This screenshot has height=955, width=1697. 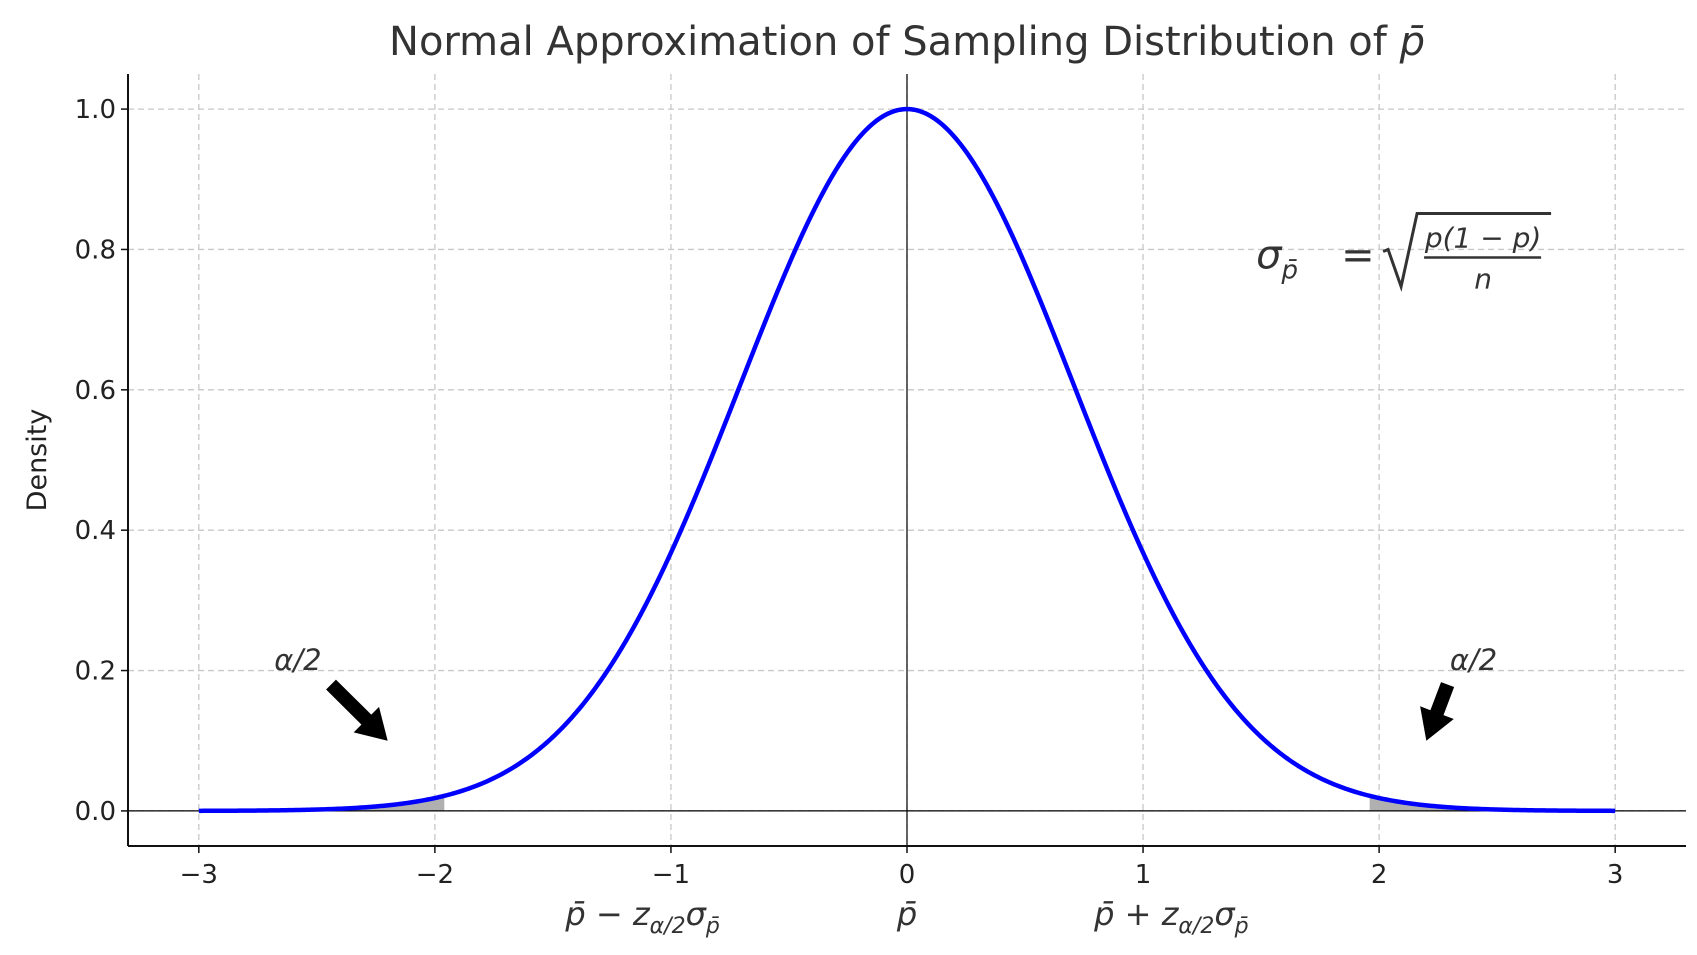 I want to click on denominator: n, so click(x=1483, y=278).